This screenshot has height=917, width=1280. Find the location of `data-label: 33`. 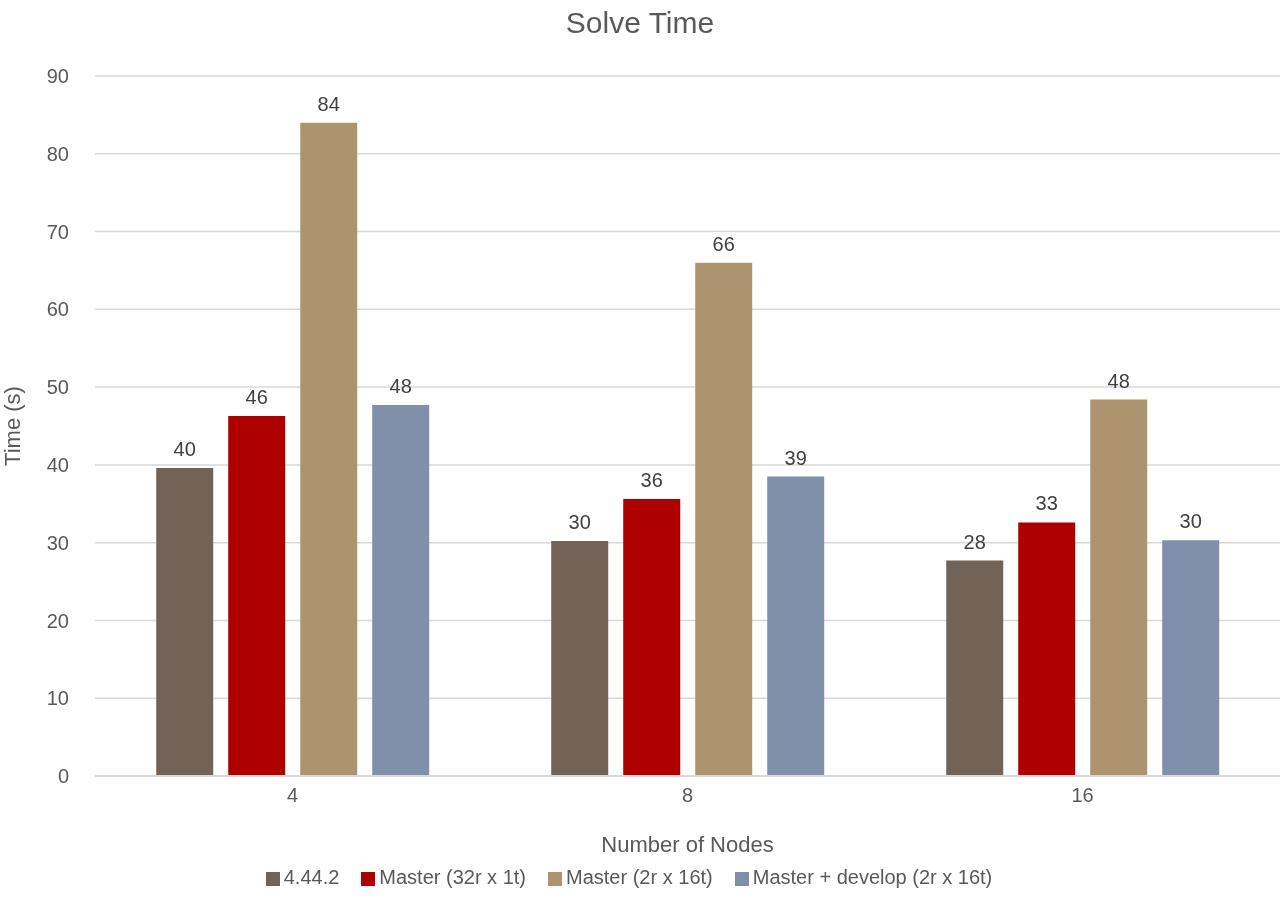

data-label: 33 is located at coordinates (1046, 503).